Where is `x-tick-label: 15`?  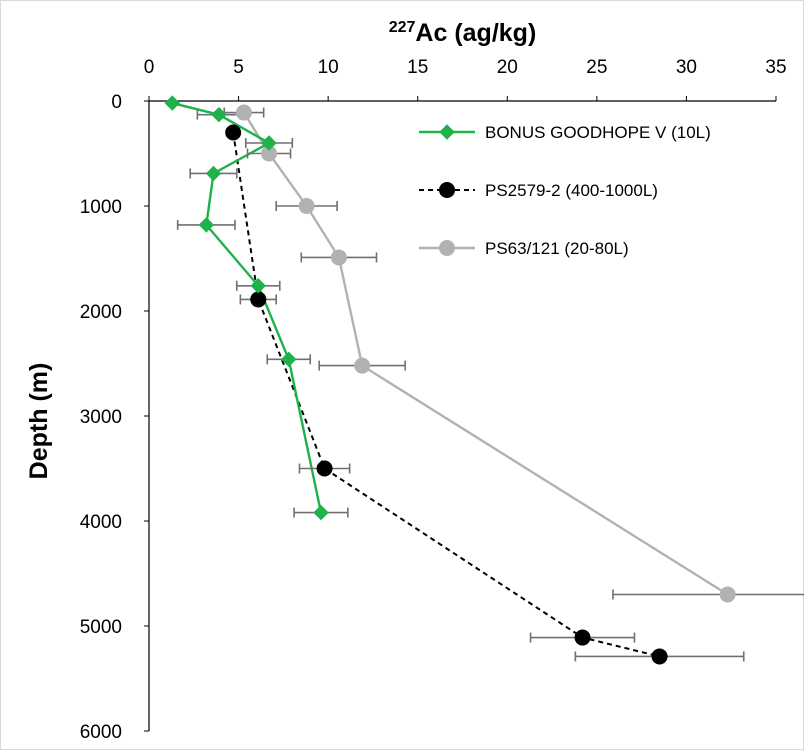 x-tick-label: 15 is located at coordinates (417, 67).